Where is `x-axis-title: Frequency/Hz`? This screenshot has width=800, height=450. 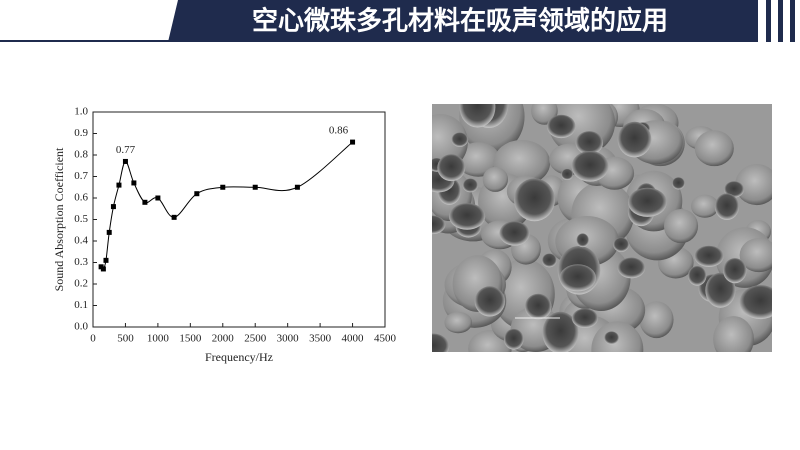 x-axis-title: Frequency/Hz is located at coordinates (239, 357).